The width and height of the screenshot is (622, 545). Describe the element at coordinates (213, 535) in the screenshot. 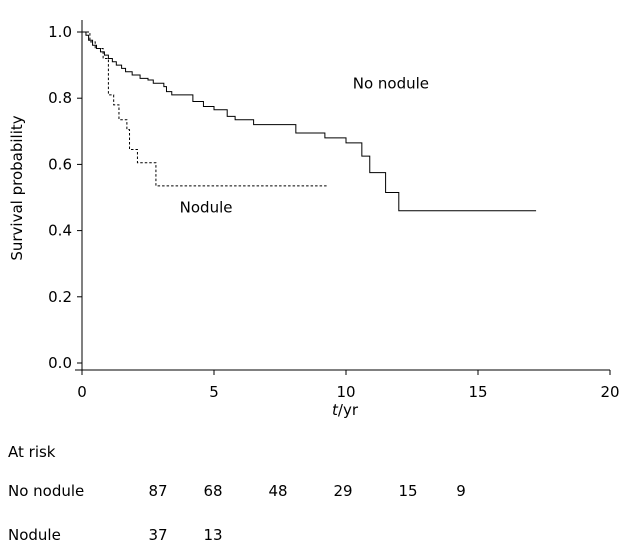

I see `at-risk-value: 13` at that location.